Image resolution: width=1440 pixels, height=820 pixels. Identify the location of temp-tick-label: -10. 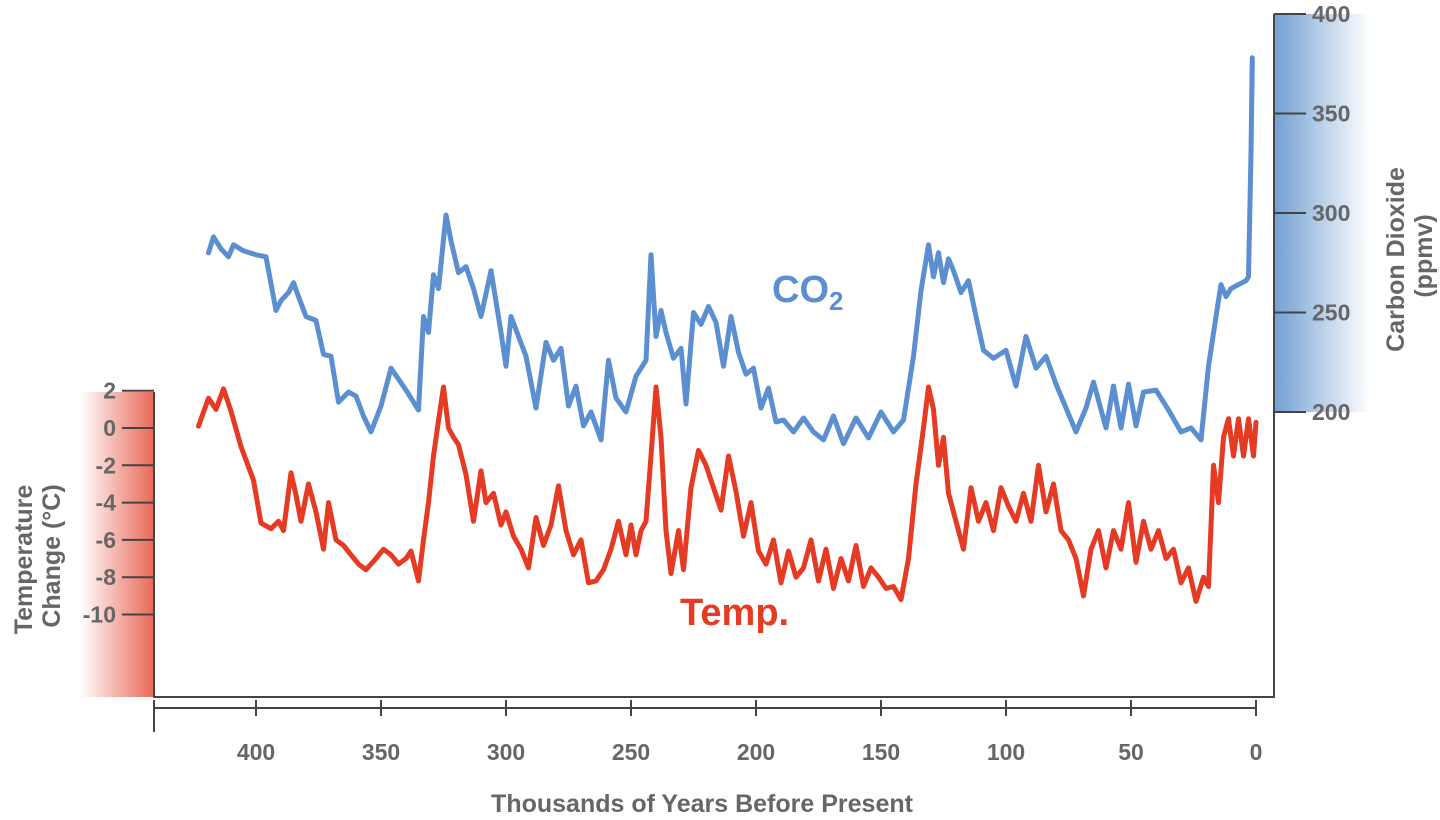
(99, 615).